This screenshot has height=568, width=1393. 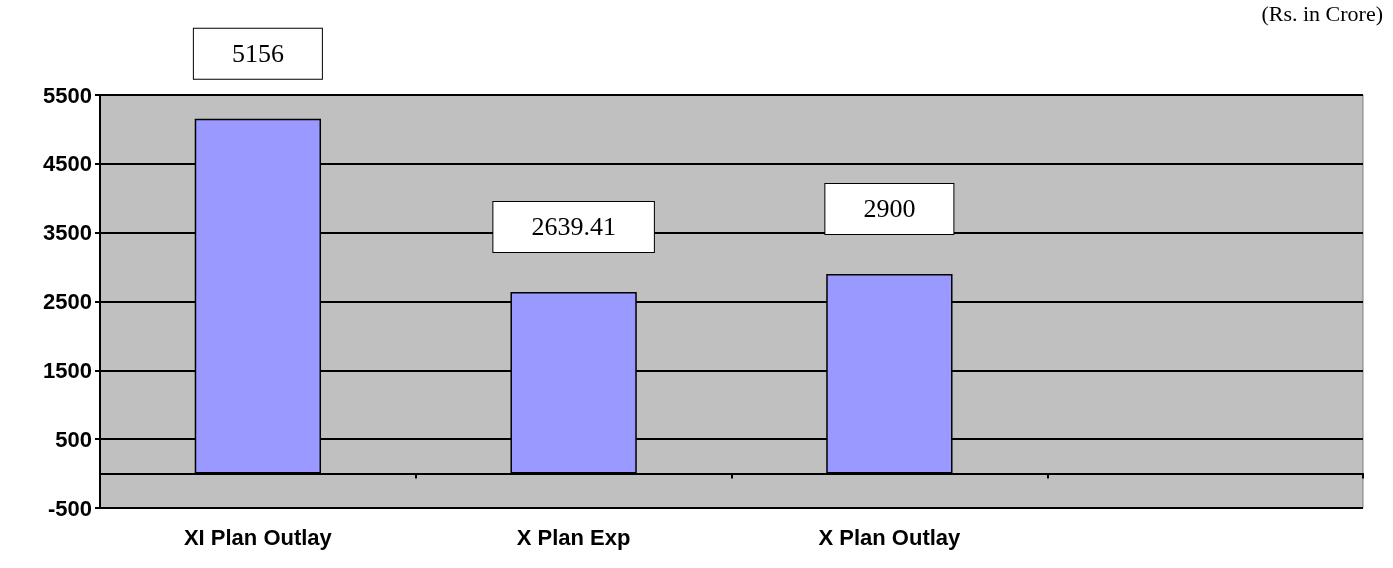 I want to click on x-tick-label: XI Plan Outlay, so click(x=258, y=537).